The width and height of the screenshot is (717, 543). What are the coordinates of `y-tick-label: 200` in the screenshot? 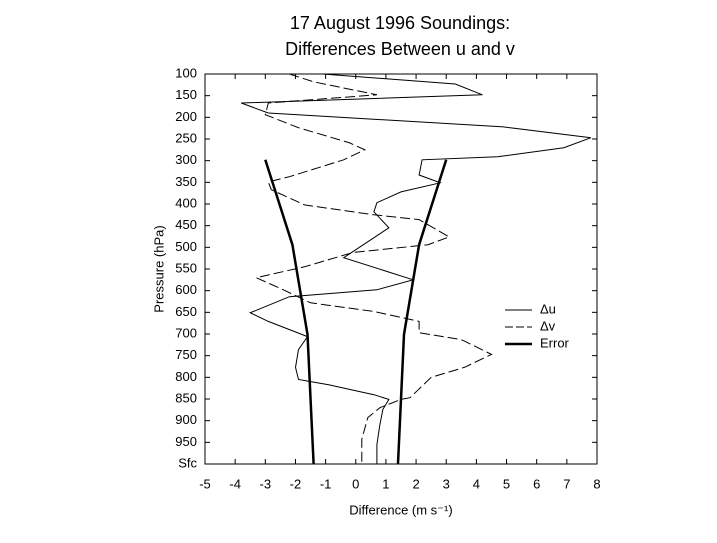 It's located at (186, 116).